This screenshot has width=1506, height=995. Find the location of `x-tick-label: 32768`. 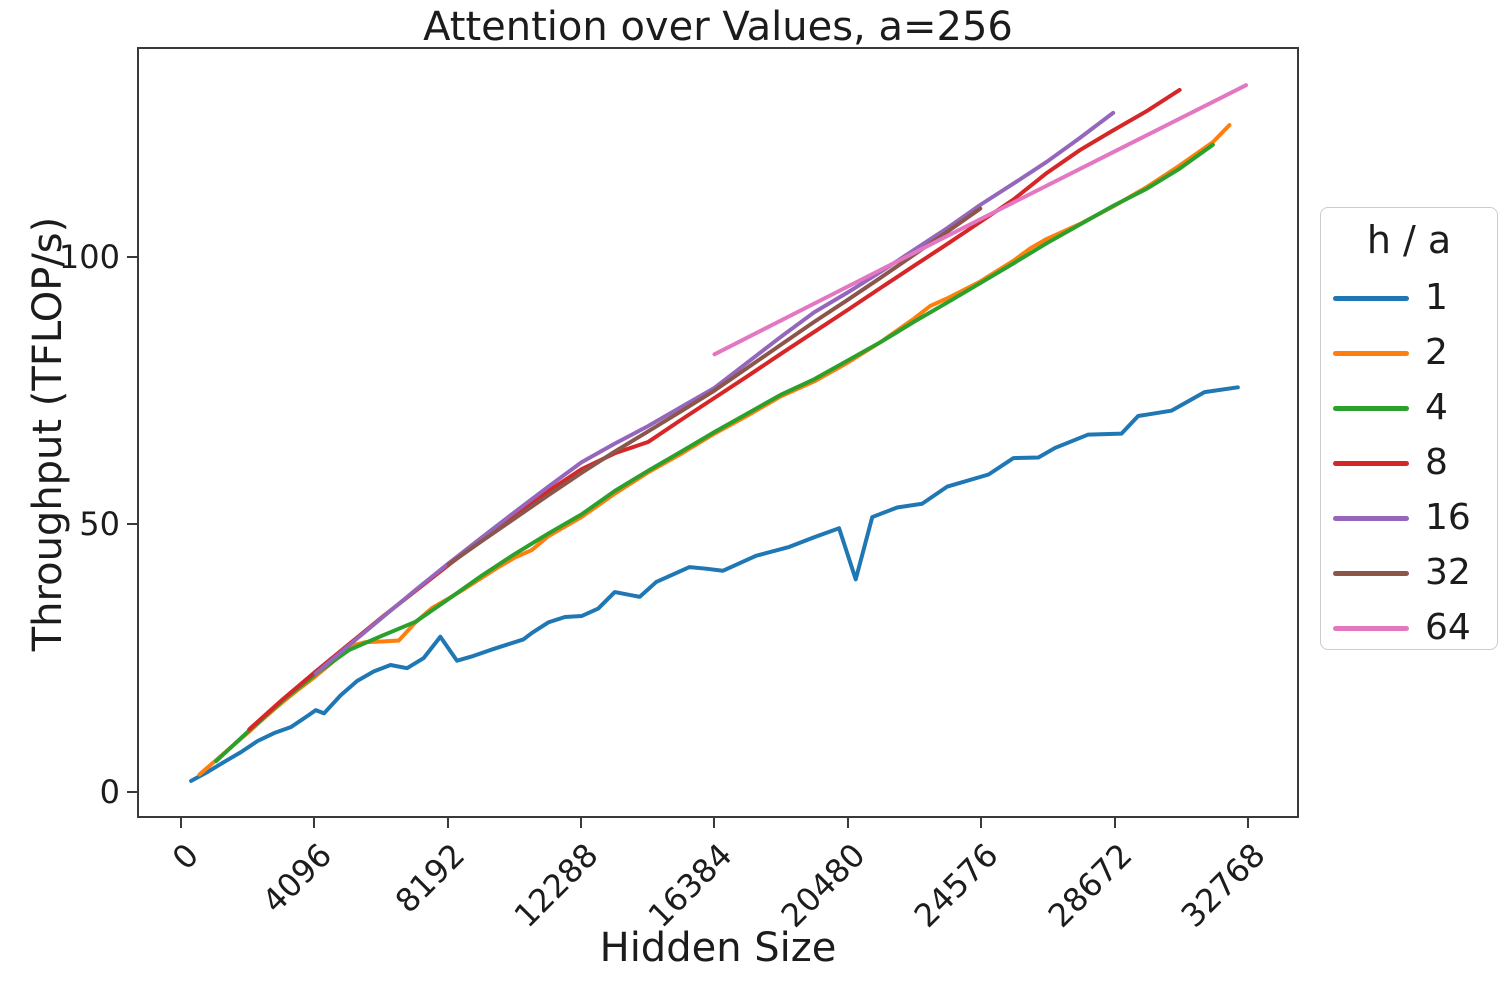

x-tick-label: 32768 is located at coordinates (1223, 885).